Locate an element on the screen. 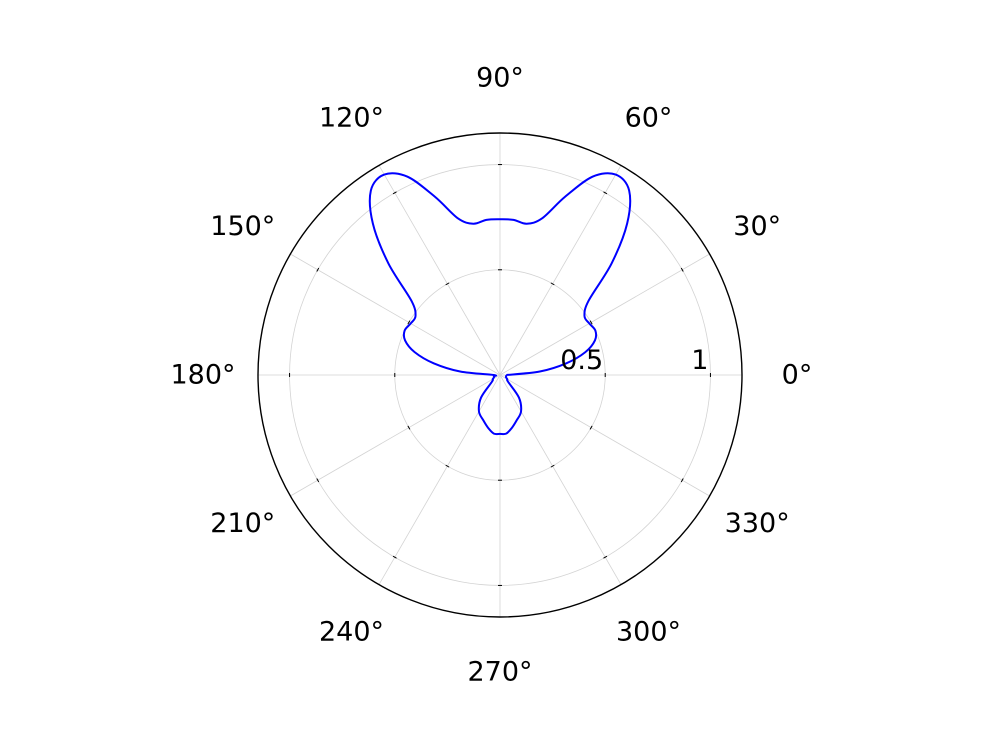  theta-tick-label-2: 60° is located at coordinates (649, 117).